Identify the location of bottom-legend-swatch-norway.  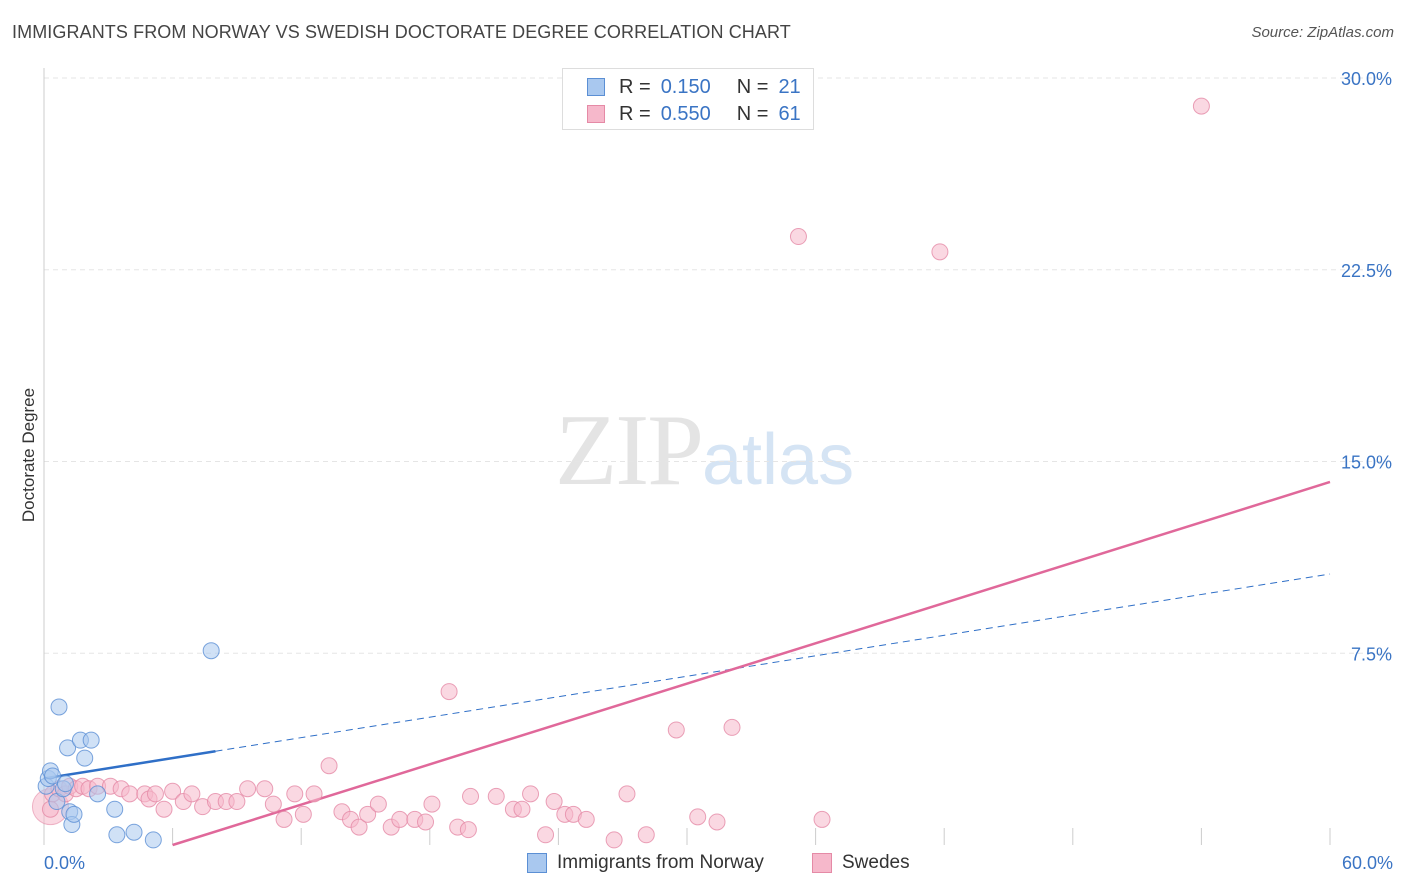
(537, 863).